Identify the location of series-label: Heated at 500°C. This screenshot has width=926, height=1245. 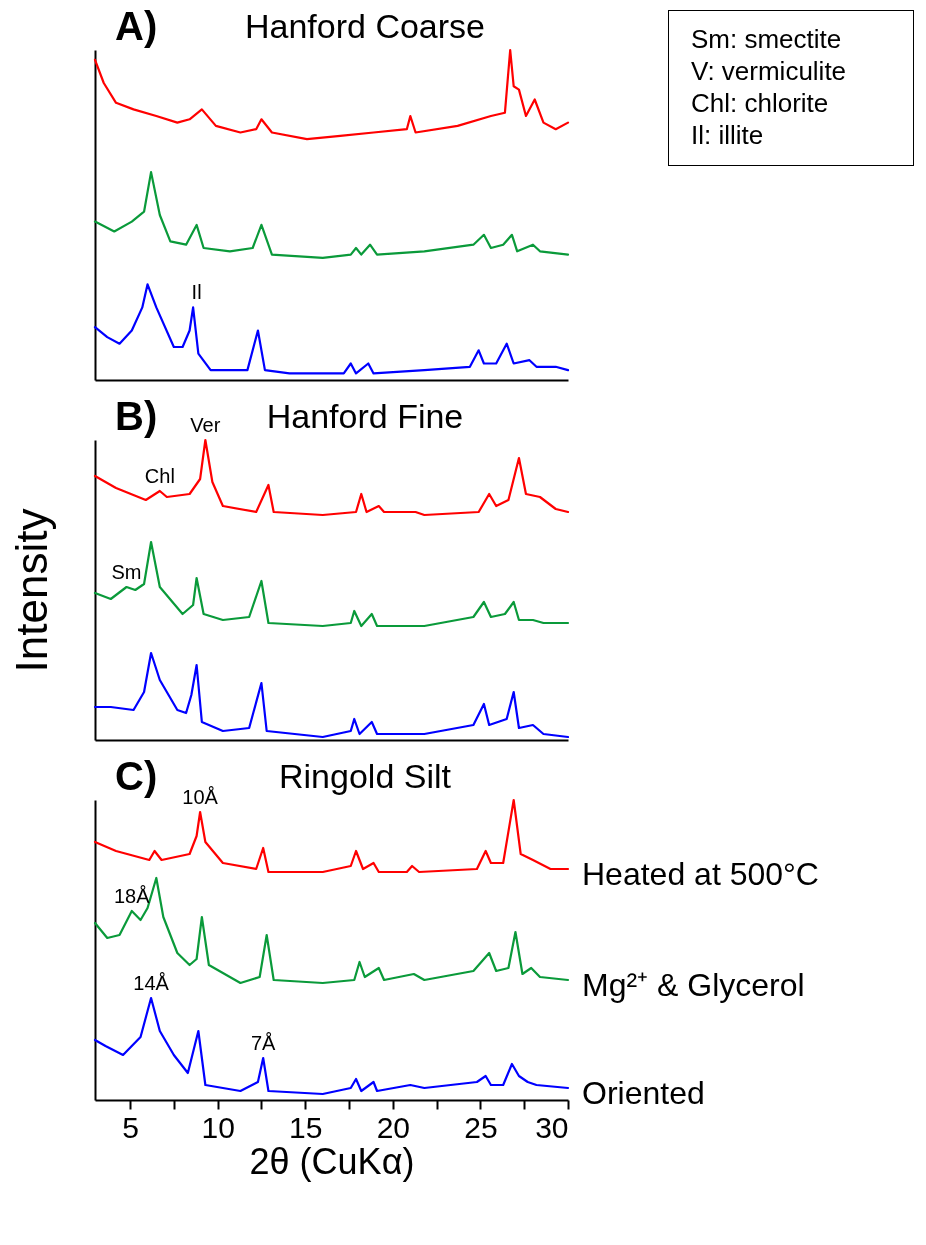
(700, 874).